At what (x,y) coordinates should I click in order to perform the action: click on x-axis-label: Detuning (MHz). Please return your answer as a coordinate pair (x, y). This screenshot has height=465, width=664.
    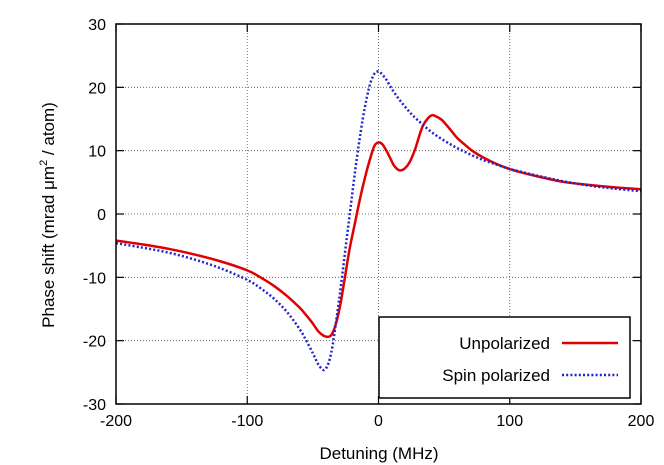
    Looking at the image, I should click on (378, 453).